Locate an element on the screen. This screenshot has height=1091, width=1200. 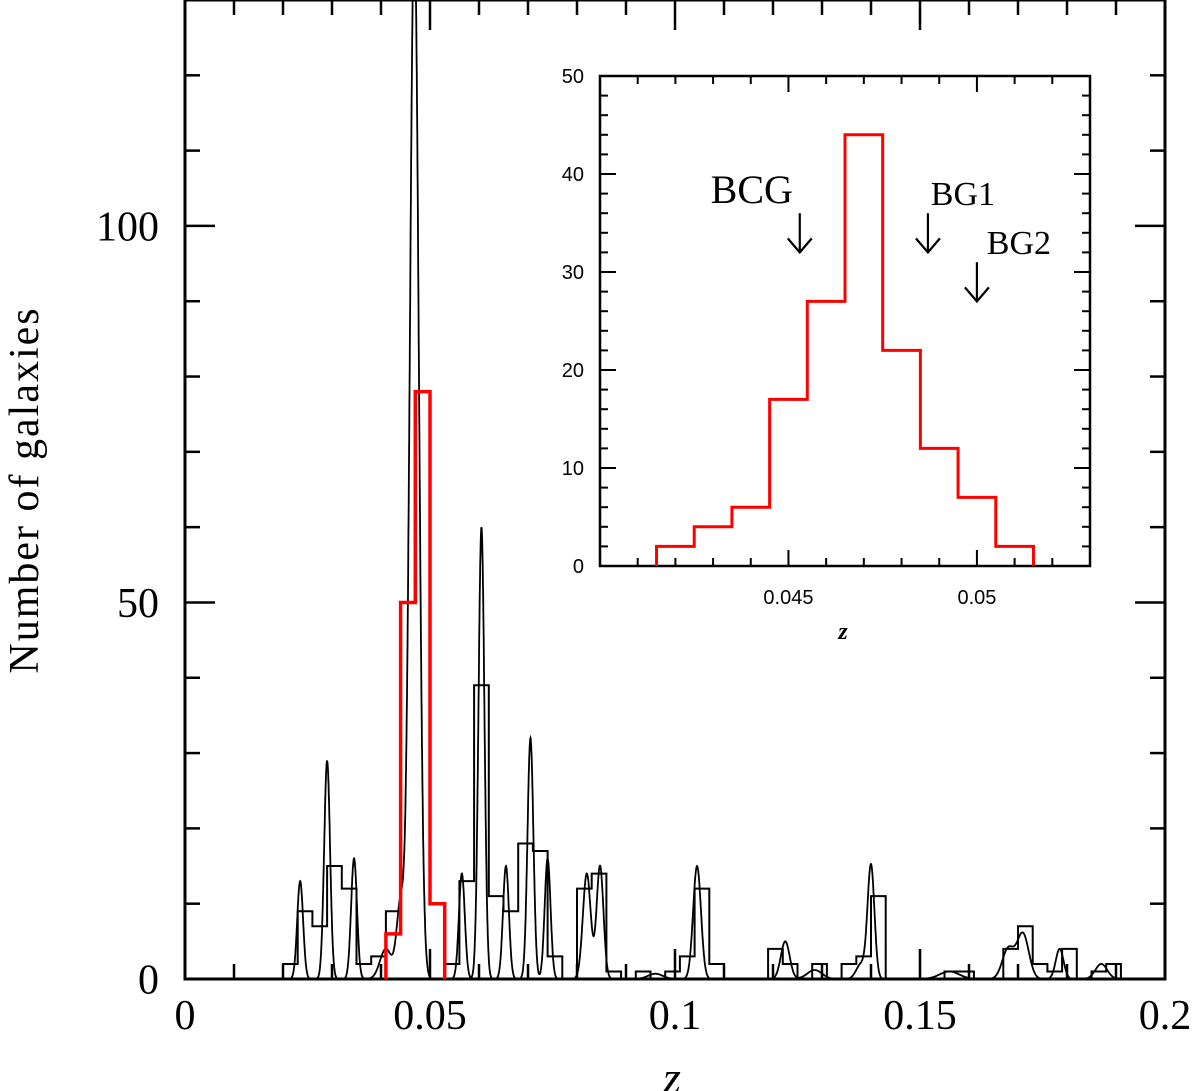
x-tick-label: 0.1 is located at coordinates (675, 1016).